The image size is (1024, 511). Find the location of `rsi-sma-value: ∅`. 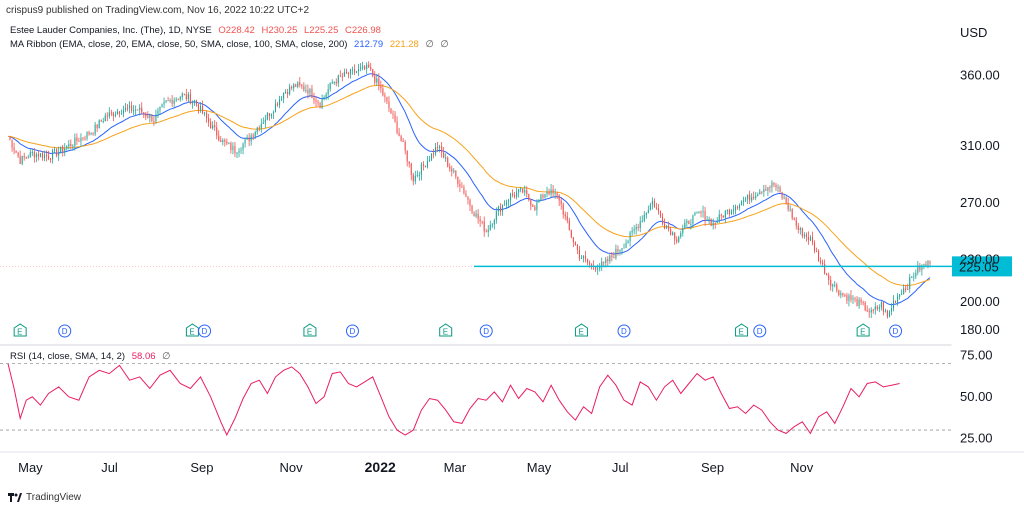

rsi-sma-value: ∅ is located at coordinates (166, 356).